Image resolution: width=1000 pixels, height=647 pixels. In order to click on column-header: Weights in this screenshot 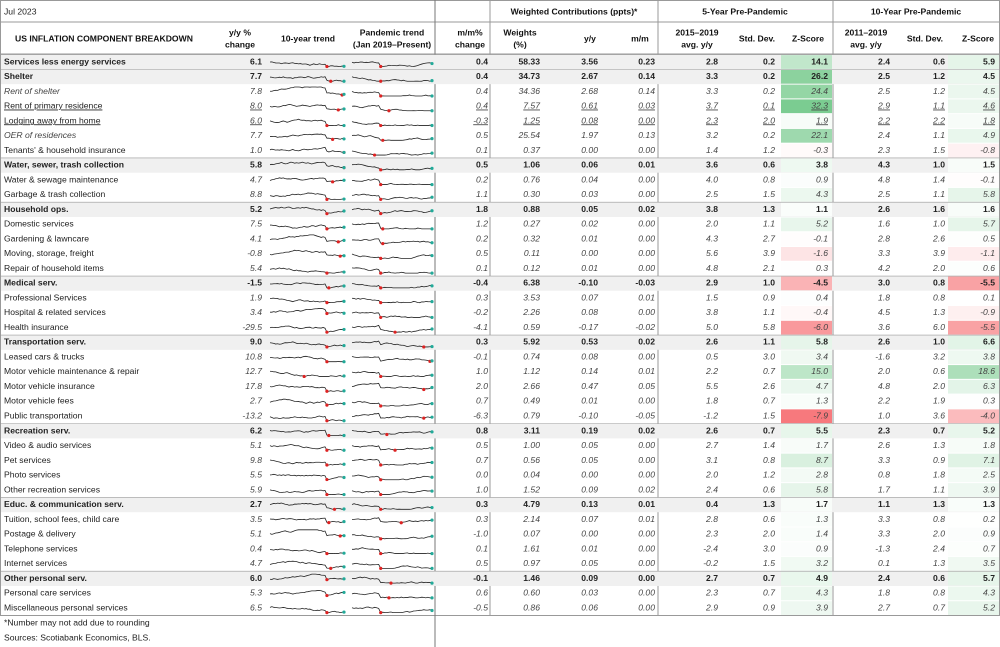, I will do `click(519, 32)`.